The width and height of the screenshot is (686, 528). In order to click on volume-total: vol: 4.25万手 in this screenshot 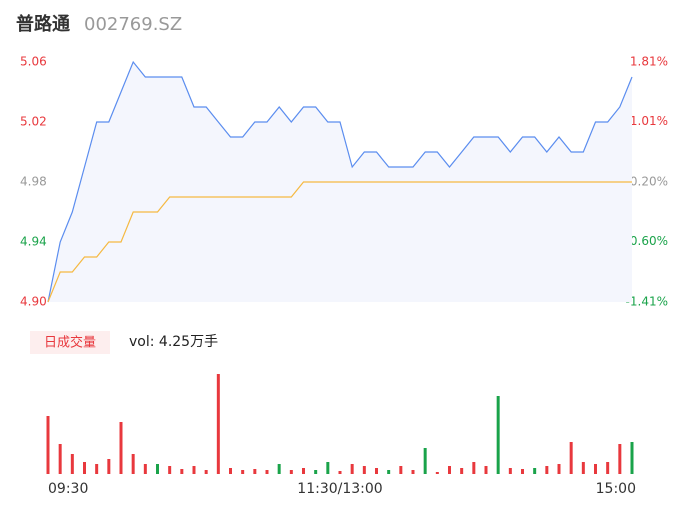, I will do `click(173, 342)`.